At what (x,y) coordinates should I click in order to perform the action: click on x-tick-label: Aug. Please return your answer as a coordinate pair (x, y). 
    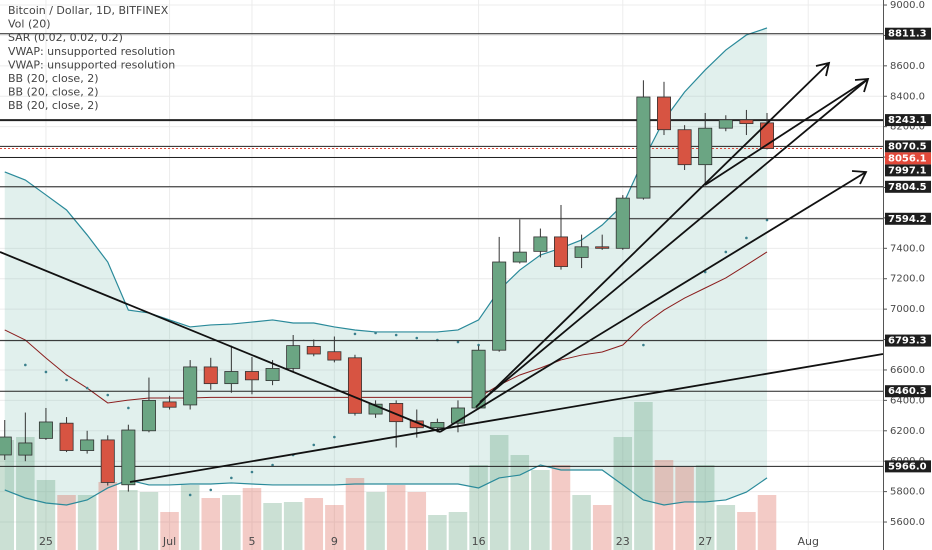
    Looking at the image, I should click on (807, 541).